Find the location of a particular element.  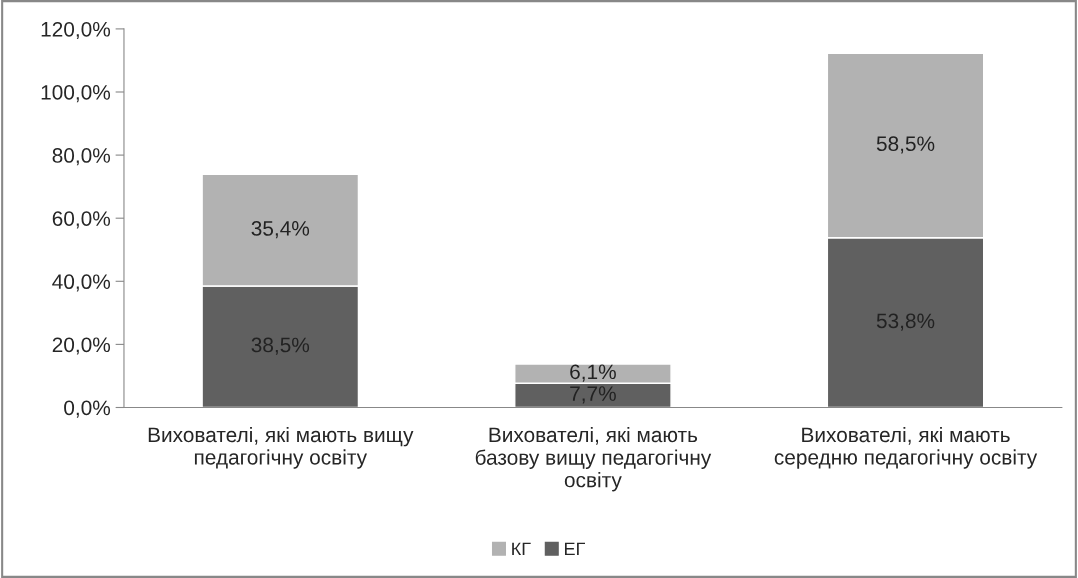

data-label: 38,5% is located at coordinates (280, 346).